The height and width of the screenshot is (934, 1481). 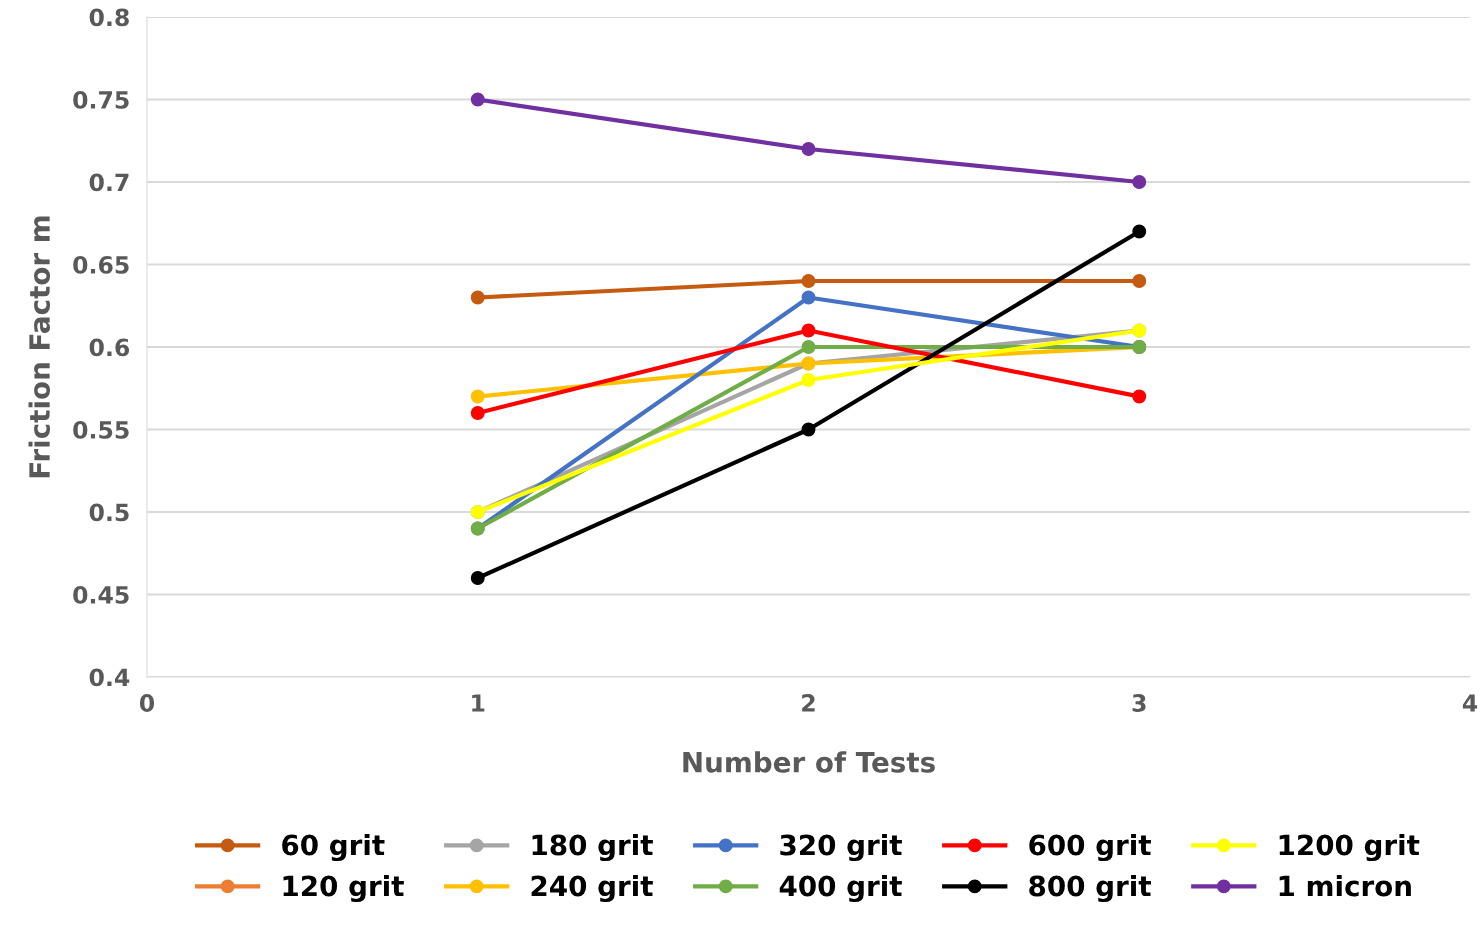 I want to click on legend-label: 600 grit, so click(x=1090, y=848).